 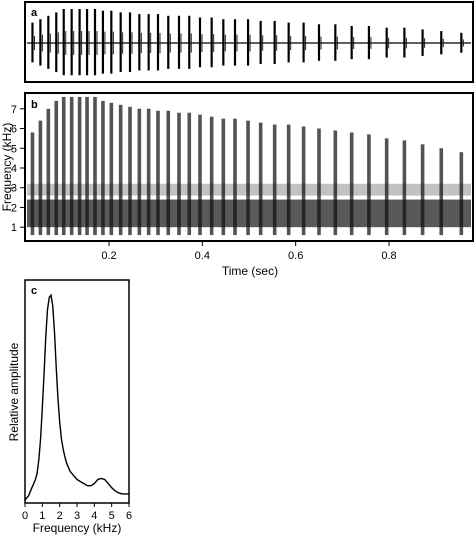 I want to click on spectrogram-x-tick-label: 0.6, so click(x=295, y=256).